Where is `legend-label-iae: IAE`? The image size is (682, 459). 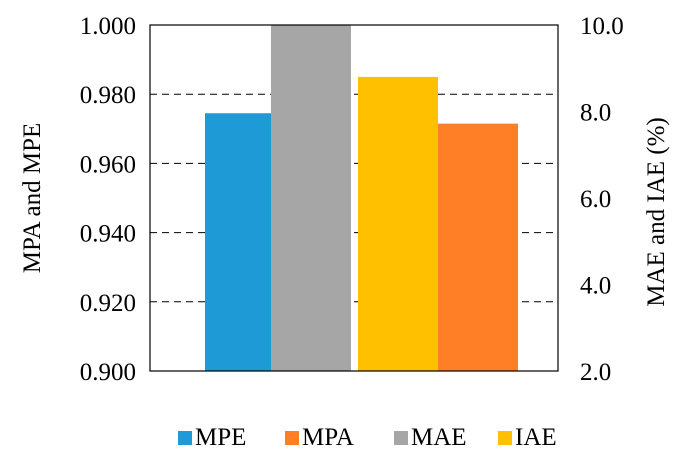
legend-label-iae: IAE is located at coordinates (536, 437).